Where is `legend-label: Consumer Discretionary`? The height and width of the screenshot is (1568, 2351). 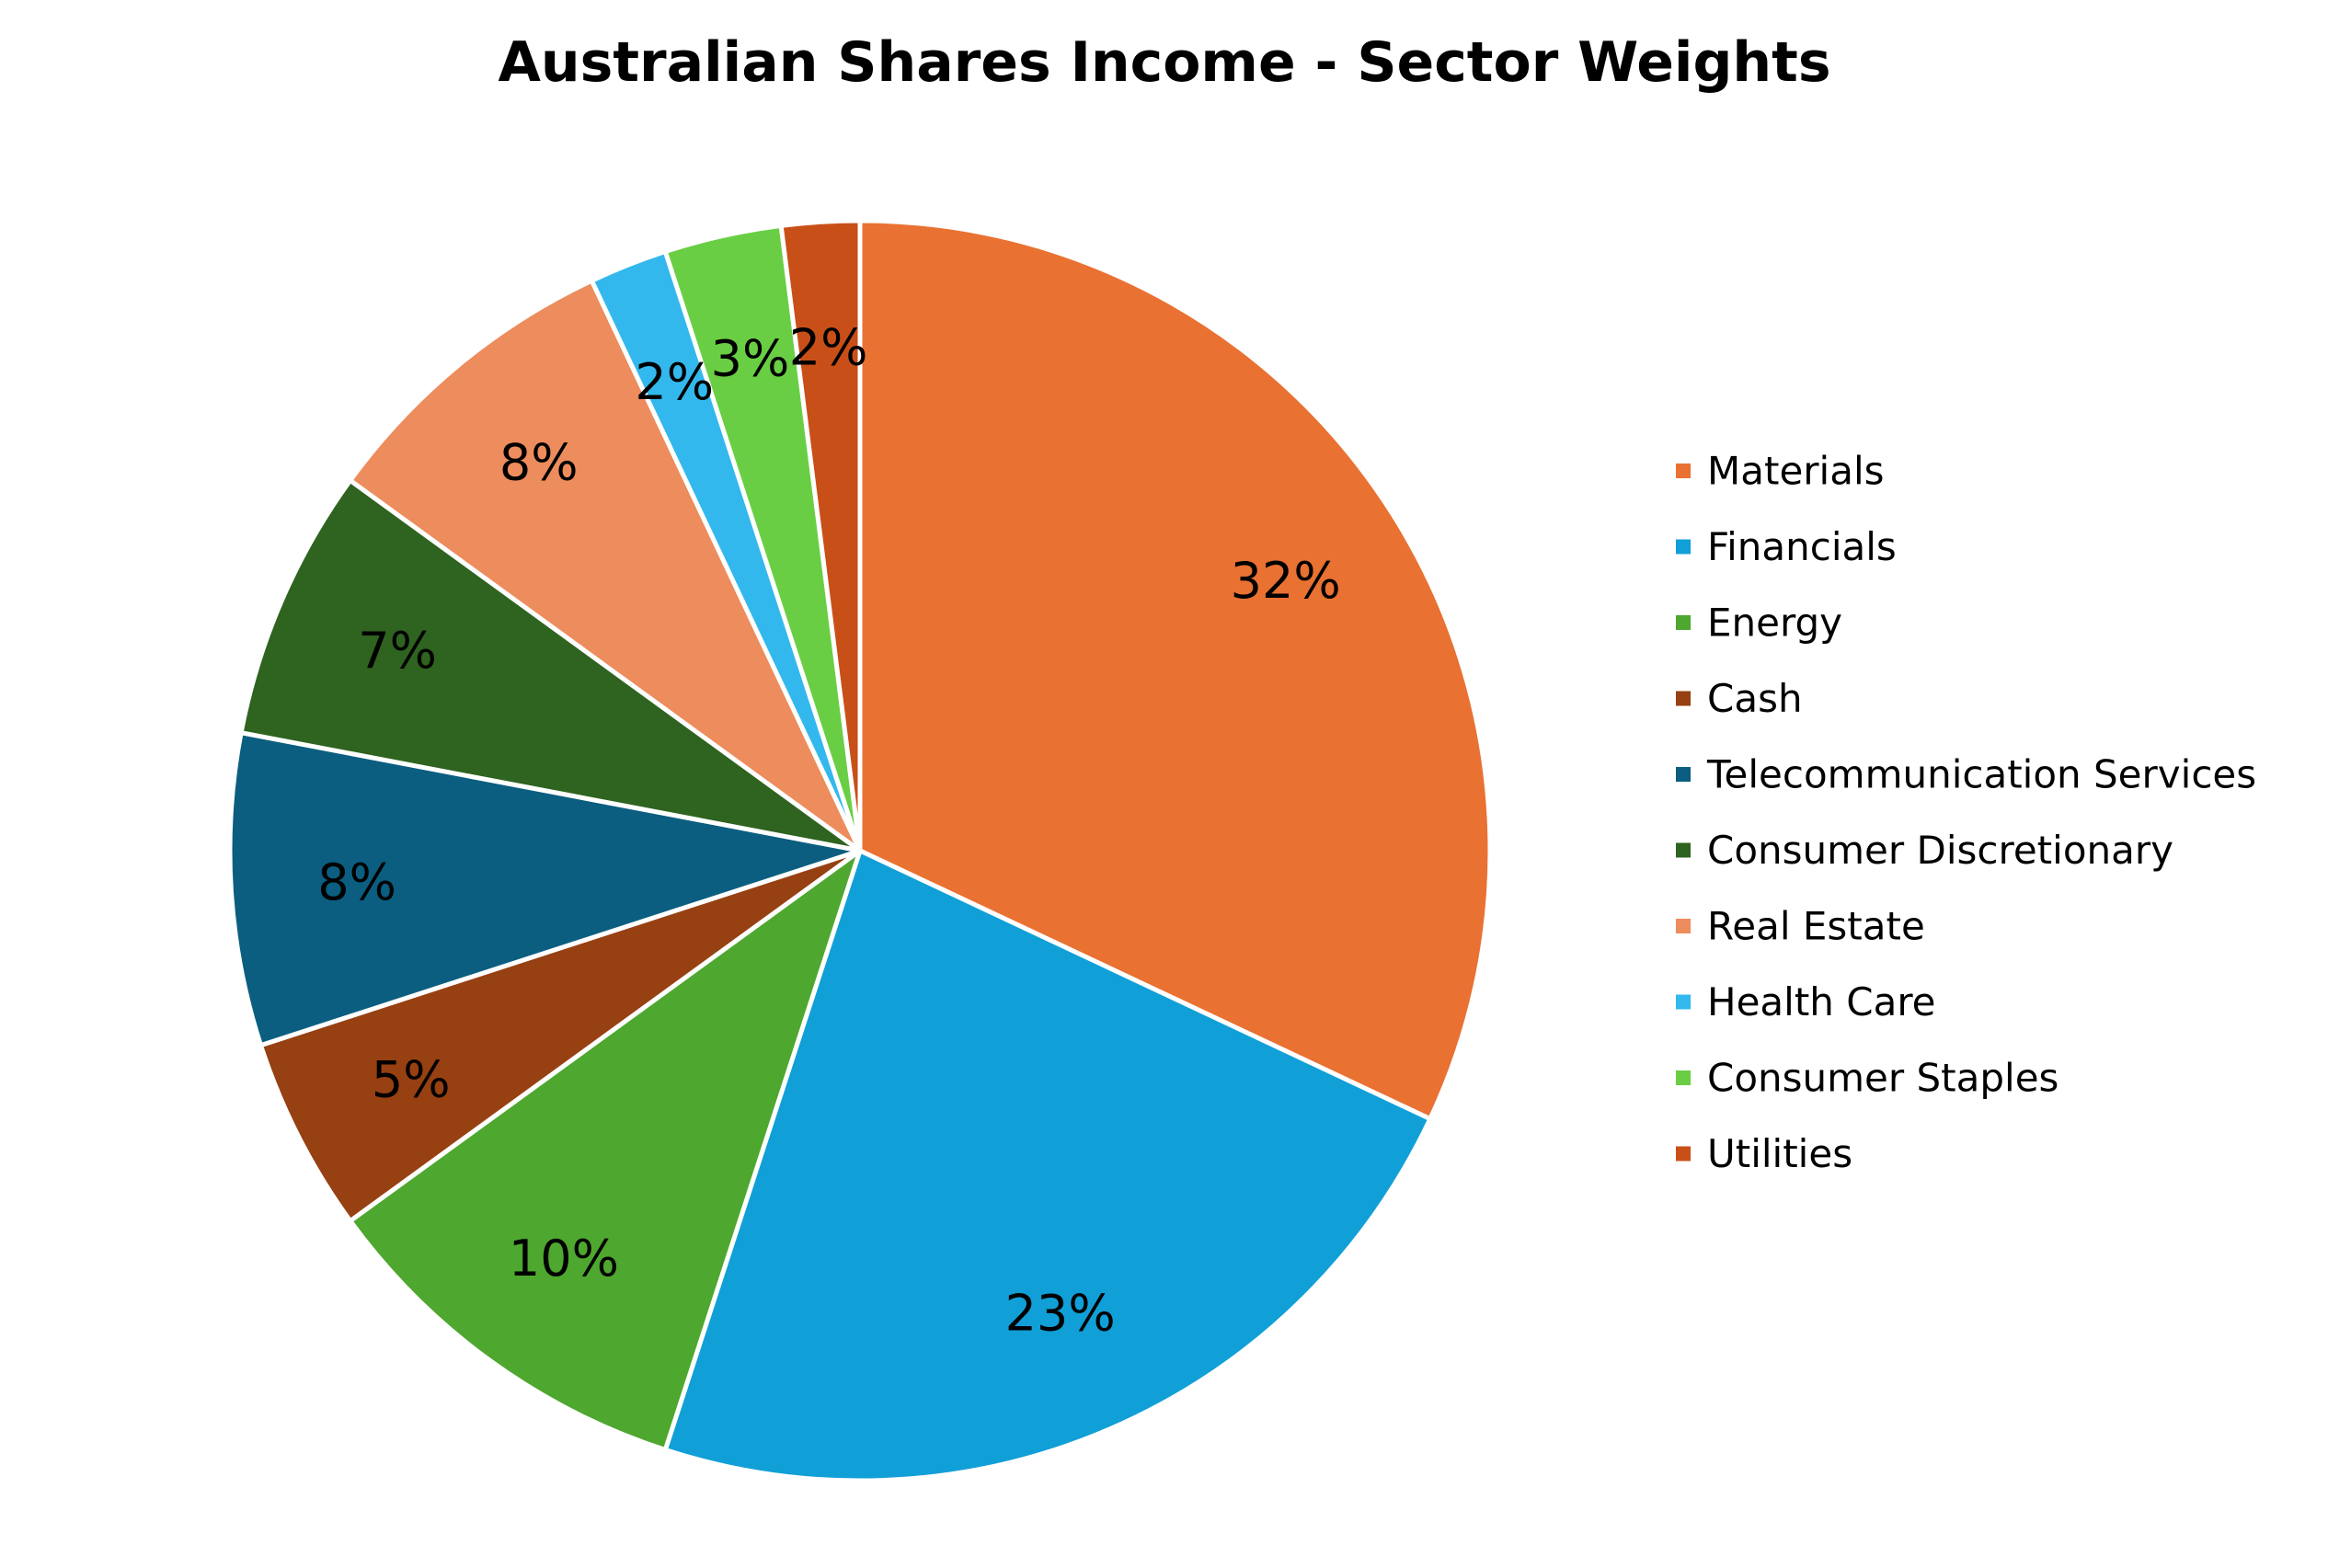
legend-label: Consumer Discretionary is located at coordinates (1940, 850).